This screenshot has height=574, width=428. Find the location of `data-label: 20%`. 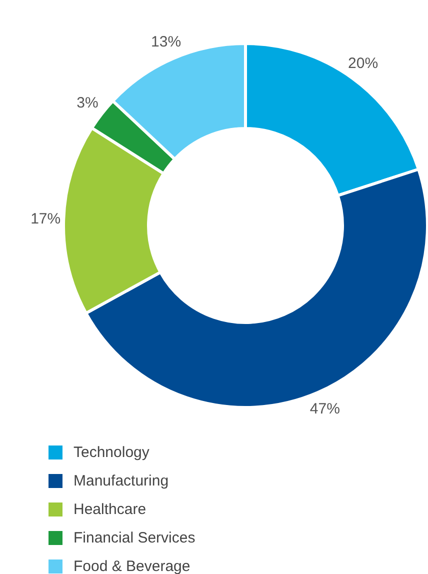

data-label: 20% is located at coordinates (363, 63).